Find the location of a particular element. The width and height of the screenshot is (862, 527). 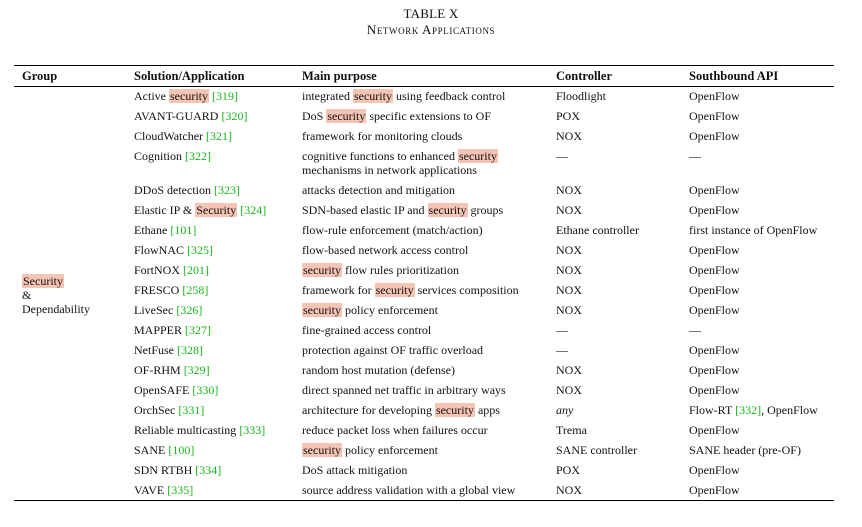

header-southbound-api: Southbound API is located at coordinates (734, 76).